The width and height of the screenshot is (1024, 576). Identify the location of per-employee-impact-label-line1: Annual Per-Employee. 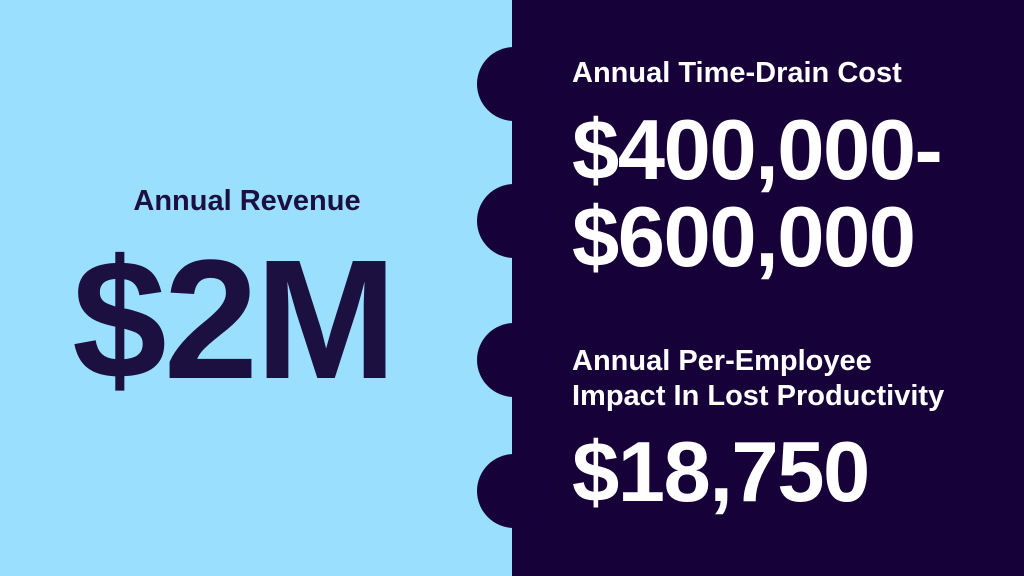
(722, 361).